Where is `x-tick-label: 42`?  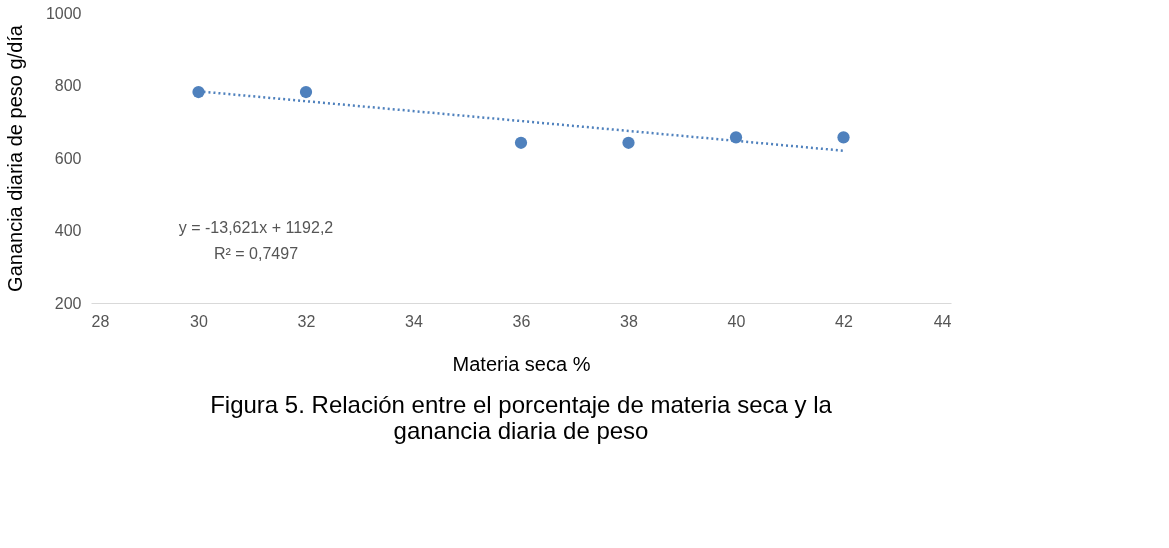 x-tick-label: 42 is located at coordinates (844, 321).